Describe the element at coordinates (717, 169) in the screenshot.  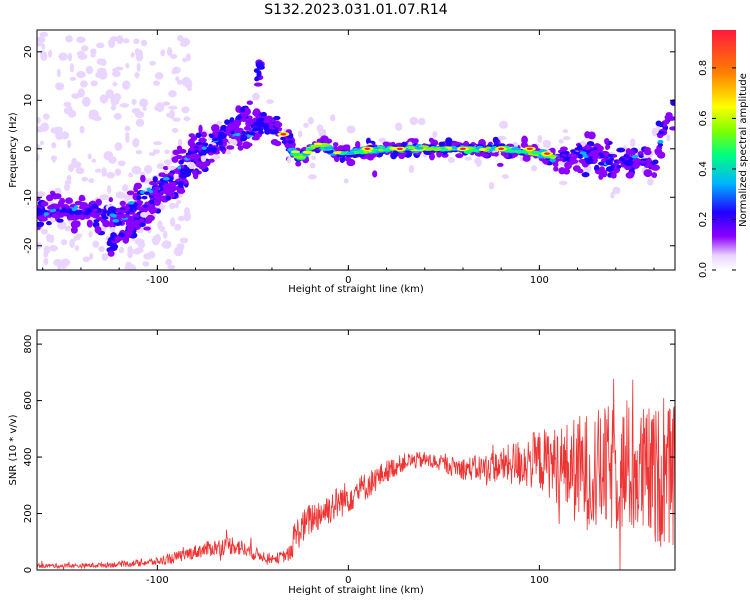
I see `colorbar-ticks: 0.0 0.2 0.4 0.6 0.8` at that location.